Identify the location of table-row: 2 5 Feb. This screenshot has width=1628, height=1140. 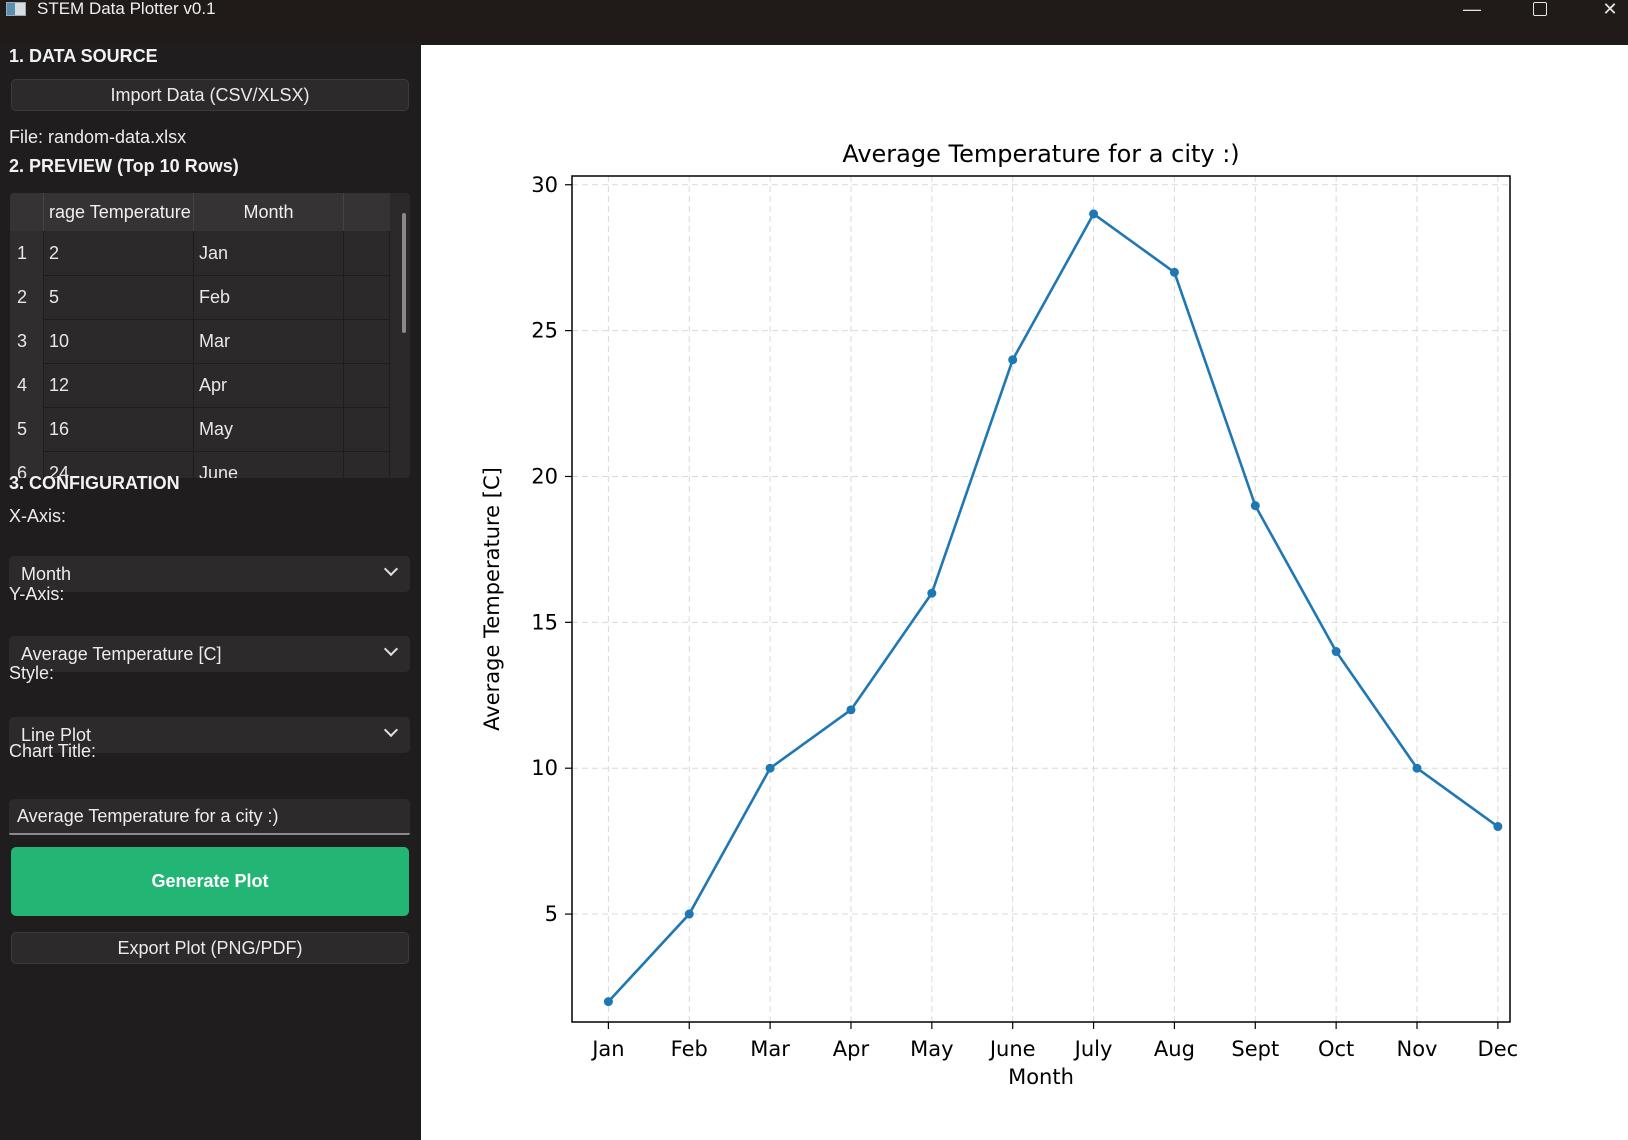
(200, 297).